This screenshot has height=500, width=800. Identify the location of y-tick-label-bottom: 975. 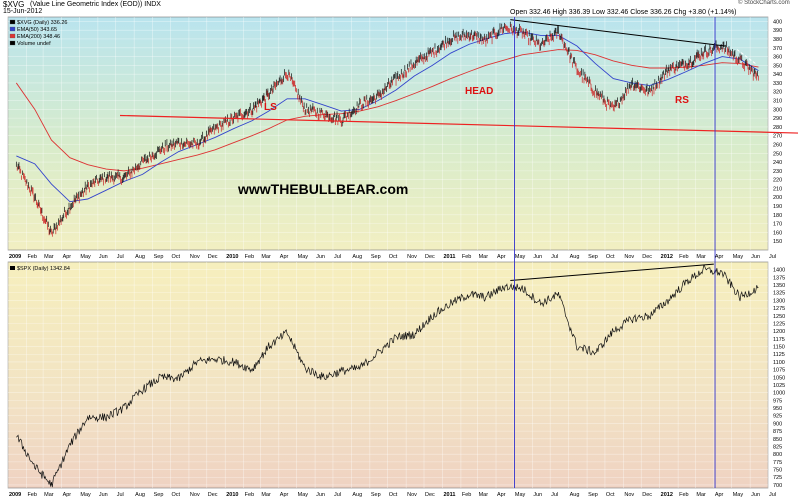
(777, 401).